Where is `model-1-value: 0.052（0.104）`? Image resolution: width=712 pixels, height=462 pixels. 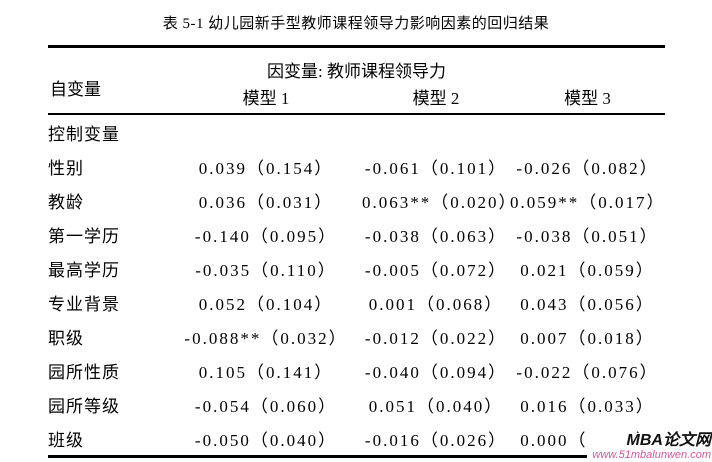
model-1-value: 0.052（0.104） is located at coordinates (266, 304).